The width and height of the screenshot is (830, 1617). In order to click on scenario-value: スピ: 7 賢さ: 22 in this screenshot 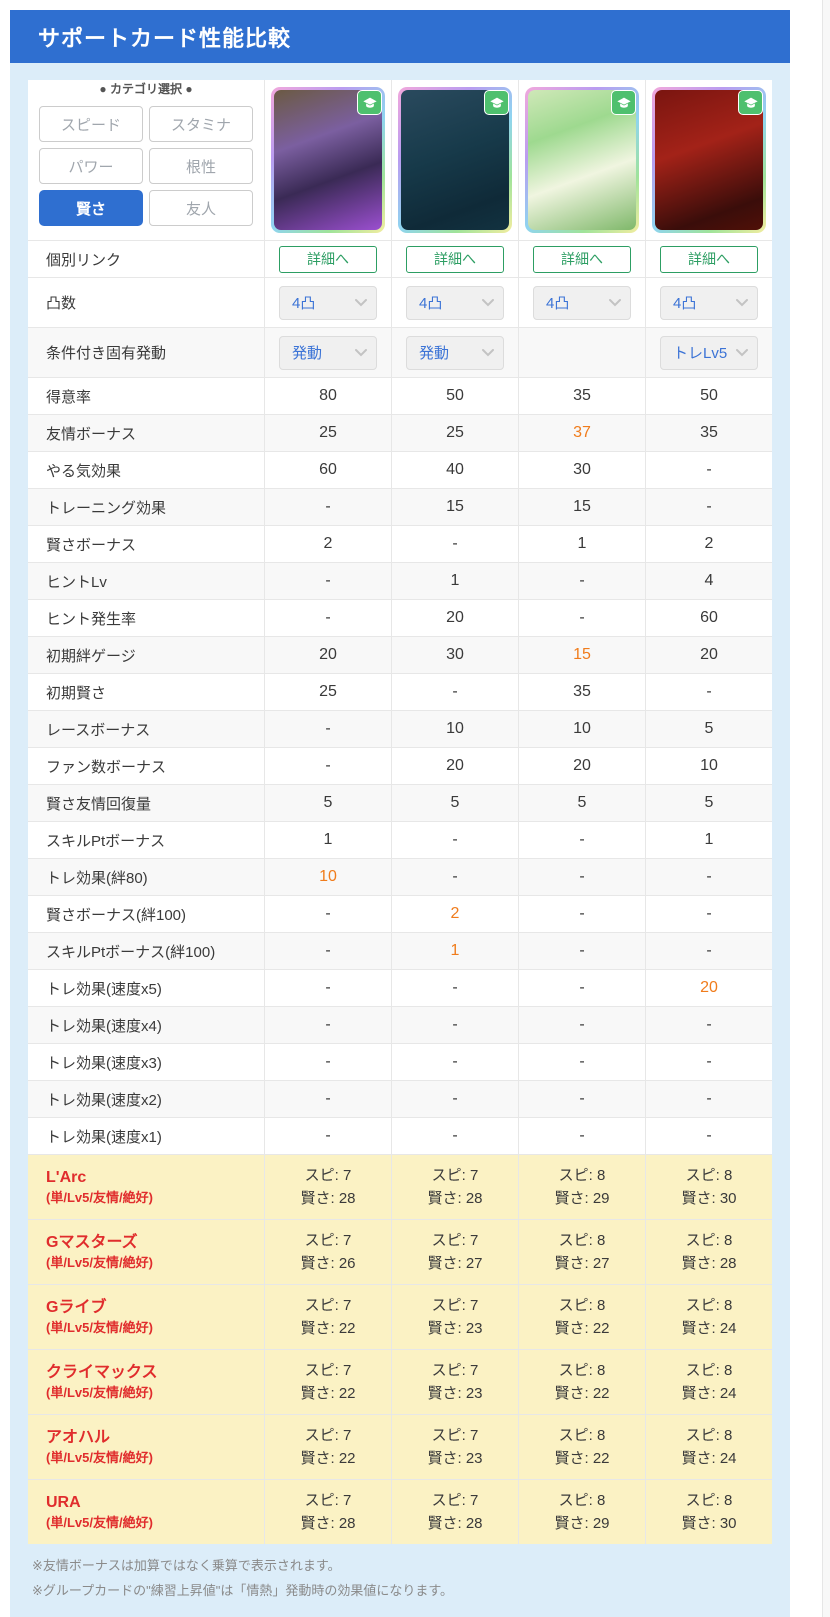, I will do `click(327, 1317)`.